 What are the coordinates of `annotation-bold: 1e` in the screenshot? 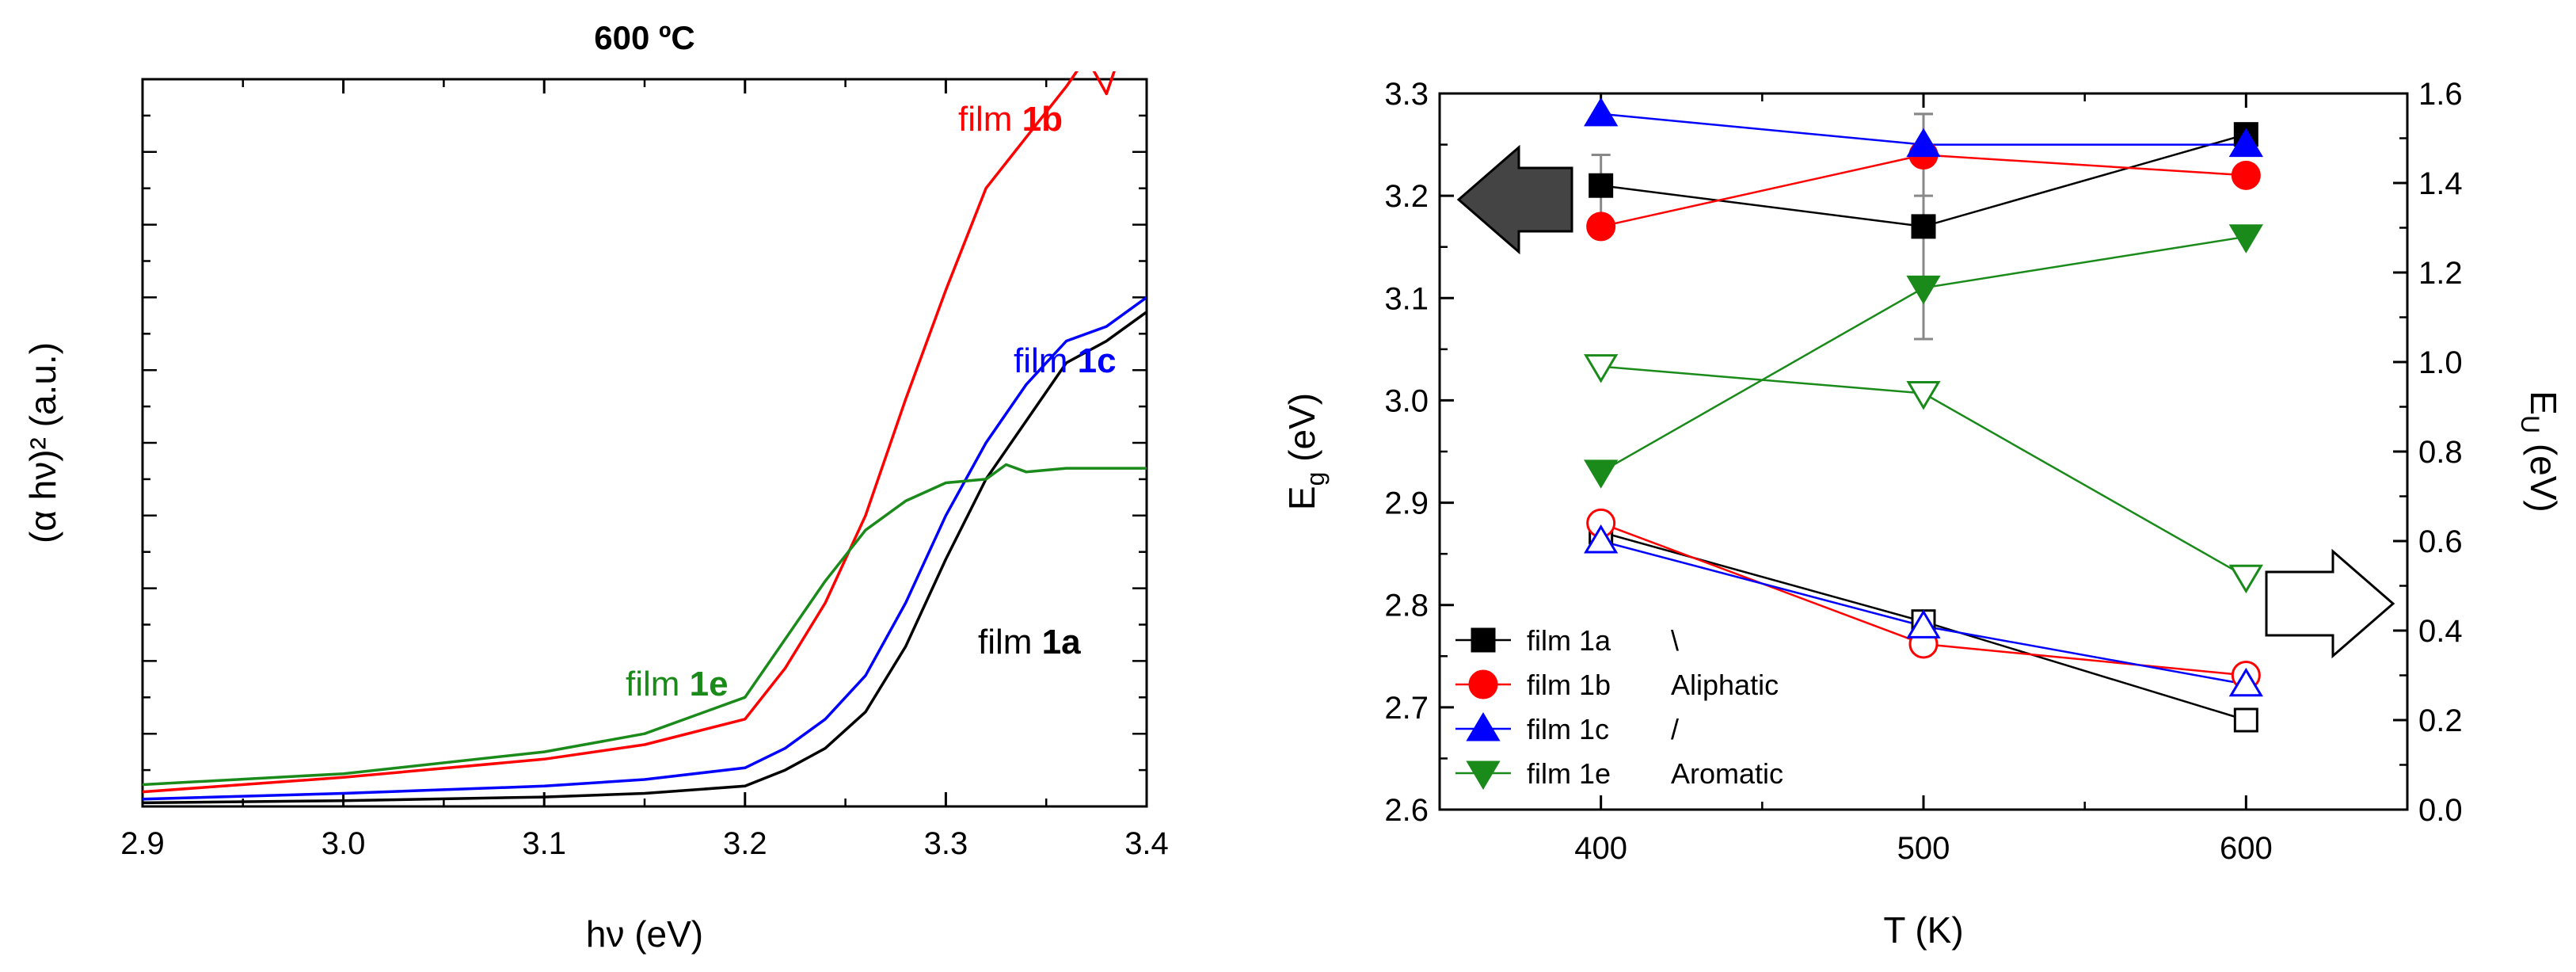 It's located at (709, 684).